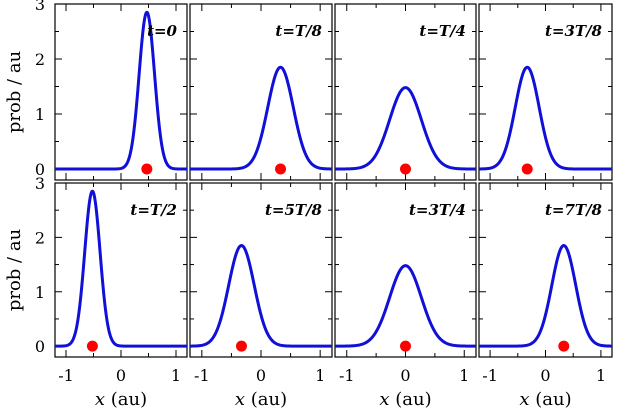  What do you see at coordinates (162, 31) in the screenshot?
I see `time-label: t=0` at bounding box center [162, 31].